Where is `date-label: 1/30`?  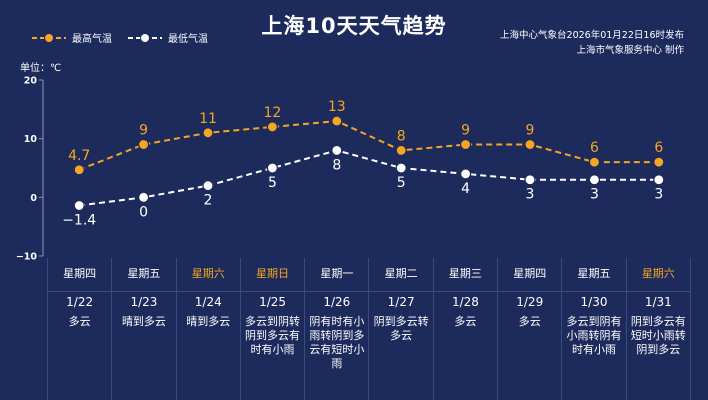
date-label: 1/30 is located at coordinates (594, 302).